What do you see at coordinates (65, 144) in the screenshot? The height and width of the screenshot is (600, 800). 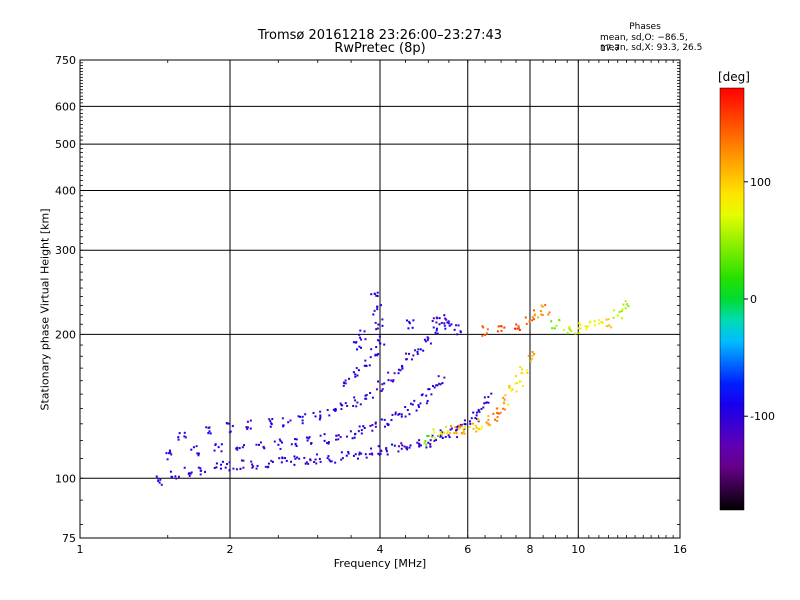 I see `y-tick-label: 500` at bounding box center [65, 144].